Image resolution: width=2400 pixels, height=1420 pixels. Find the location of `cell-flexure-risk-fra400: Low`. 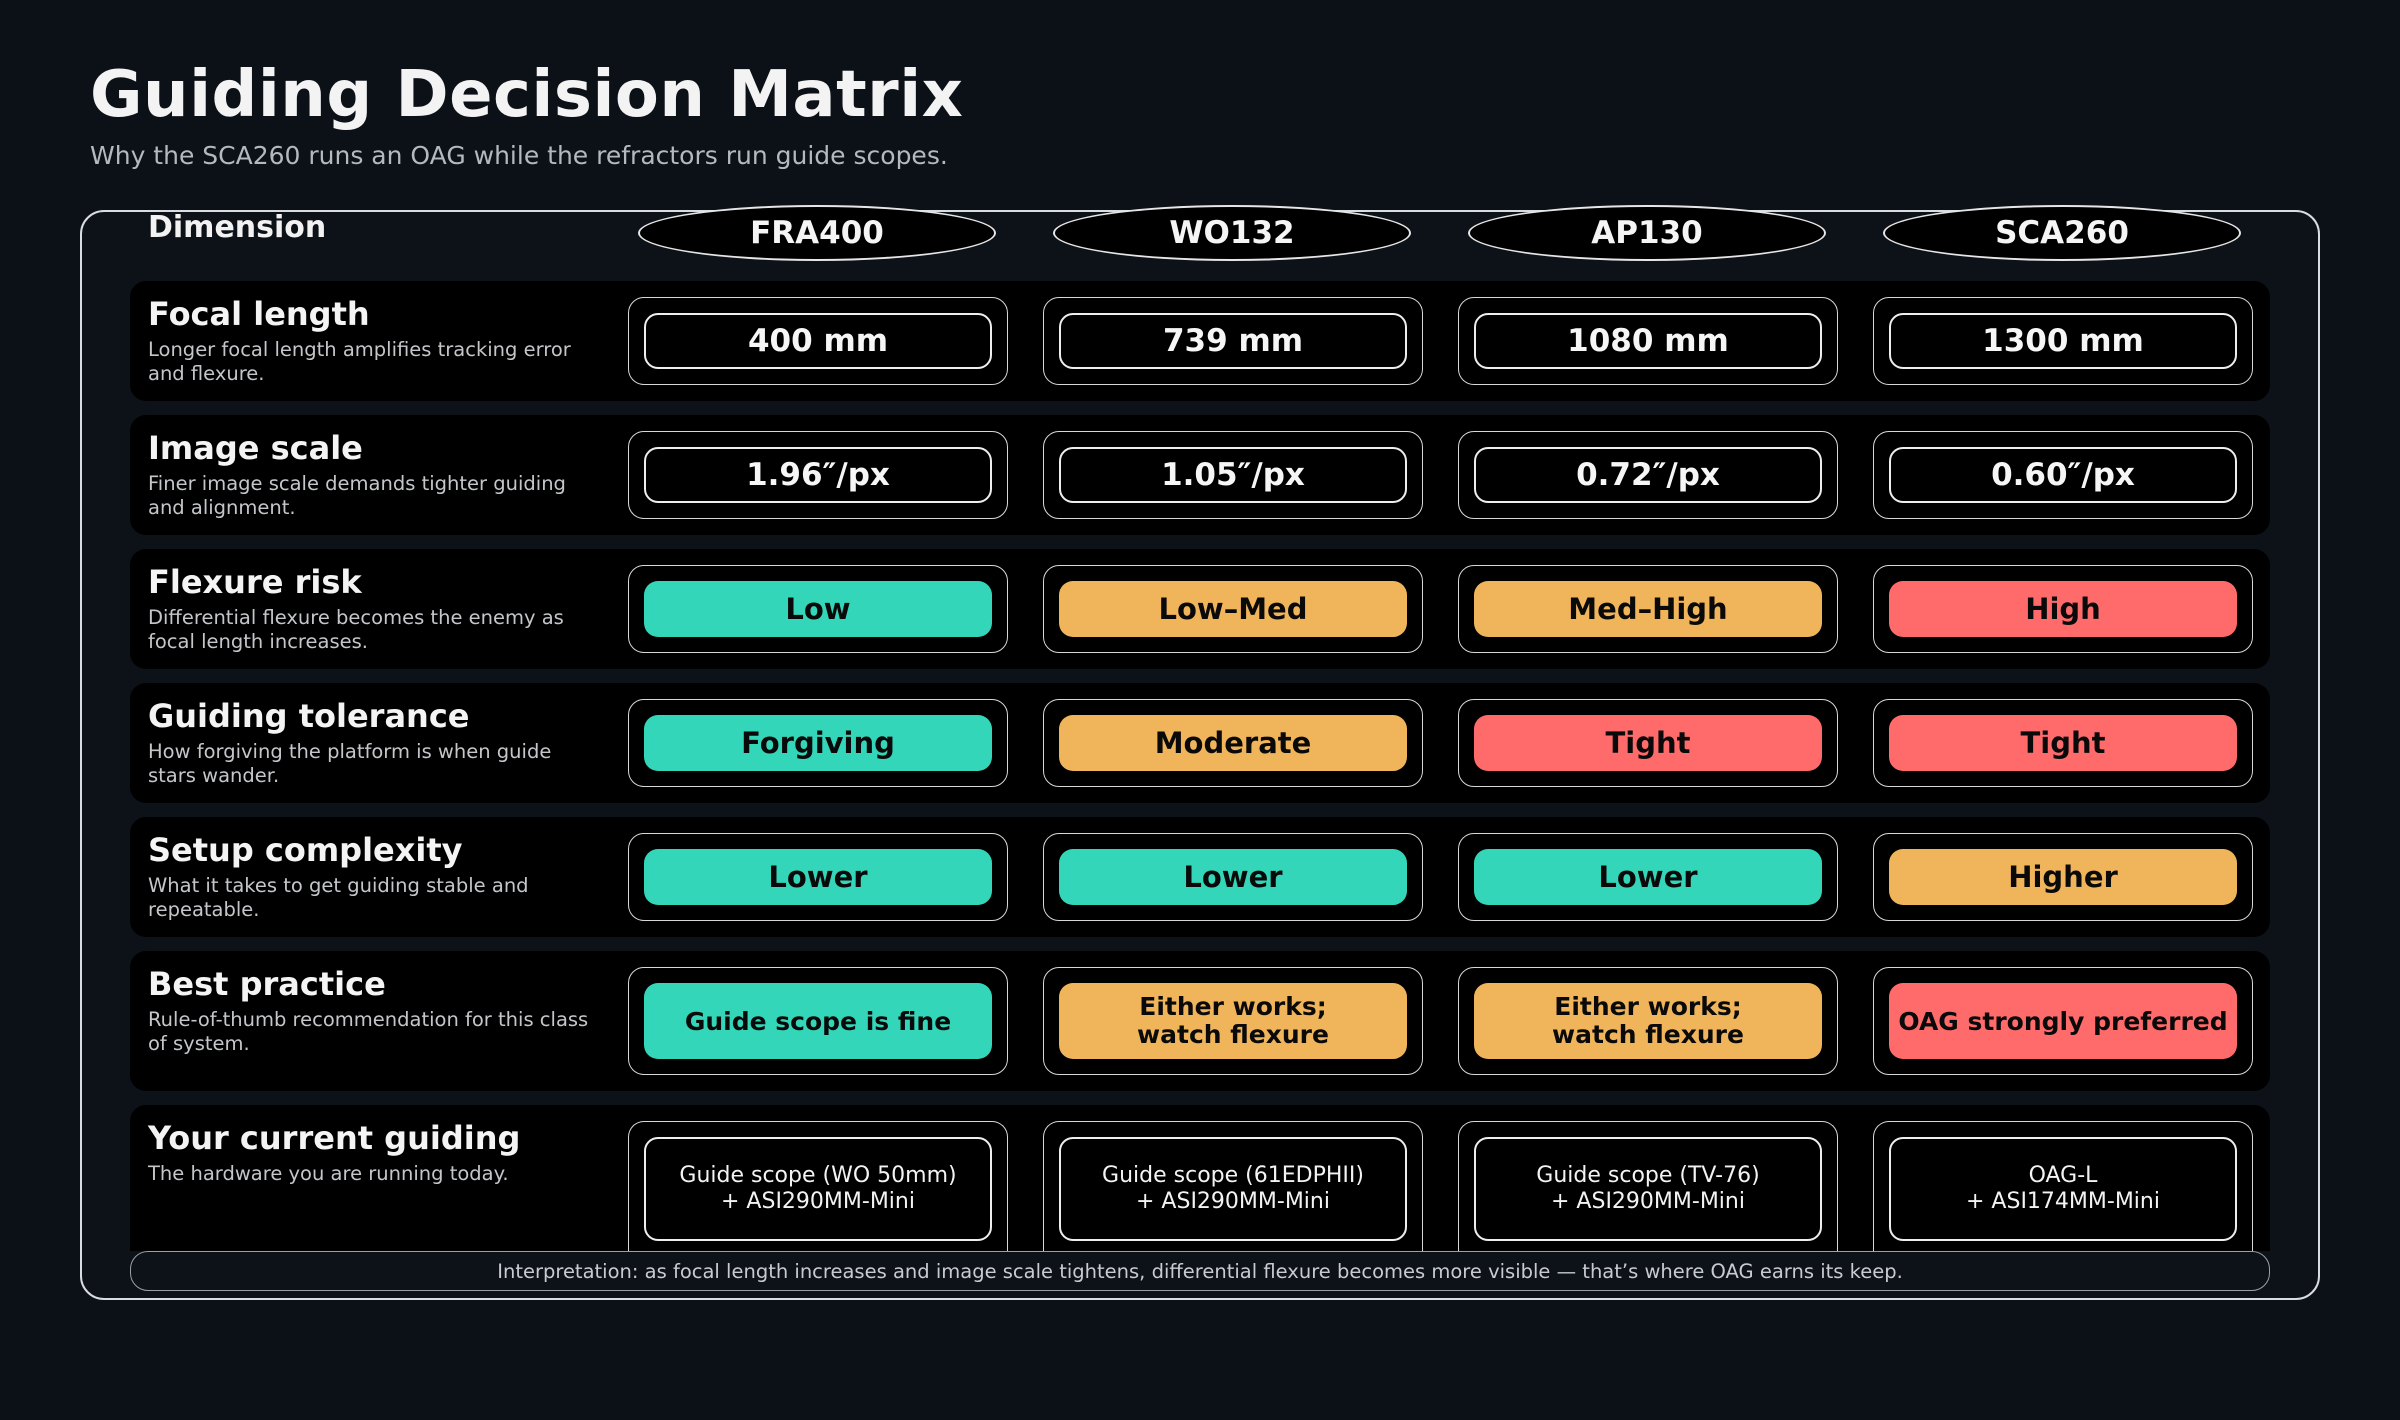

cell-flexure-risk-fra400: Low is located at coordinates (818, 609).